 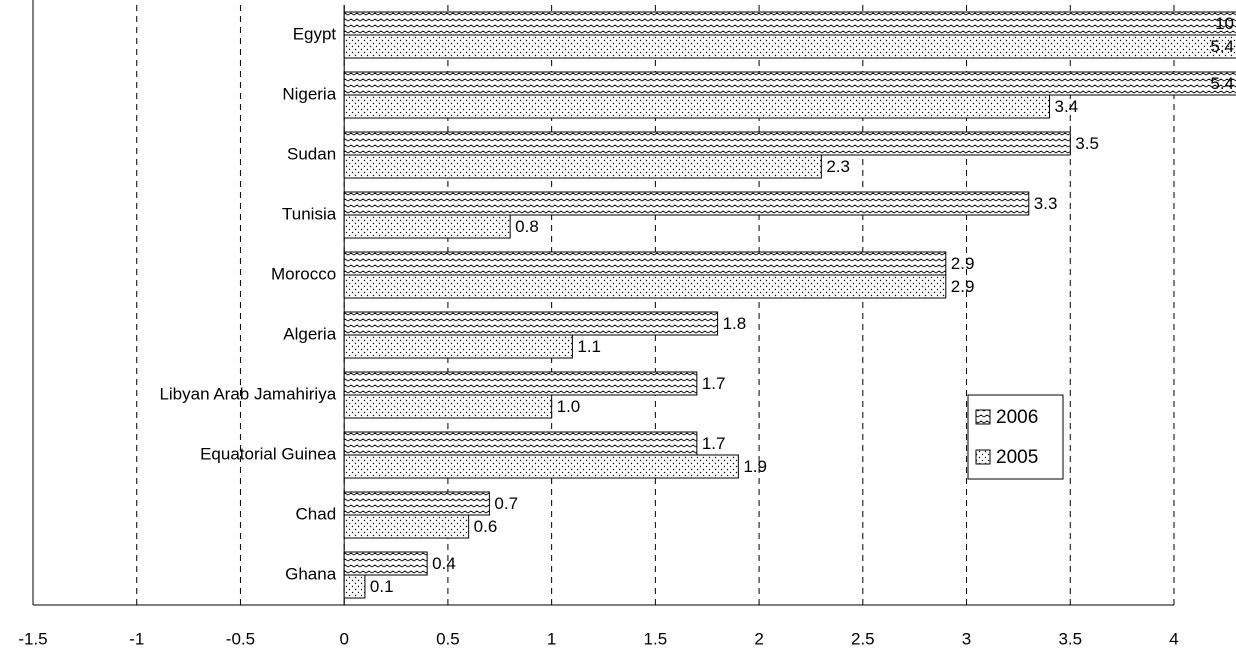 What do you see at coordinates (303, 273) in the screenshot?
I see `category-label: Morocco` at bounding box center [303, 273].